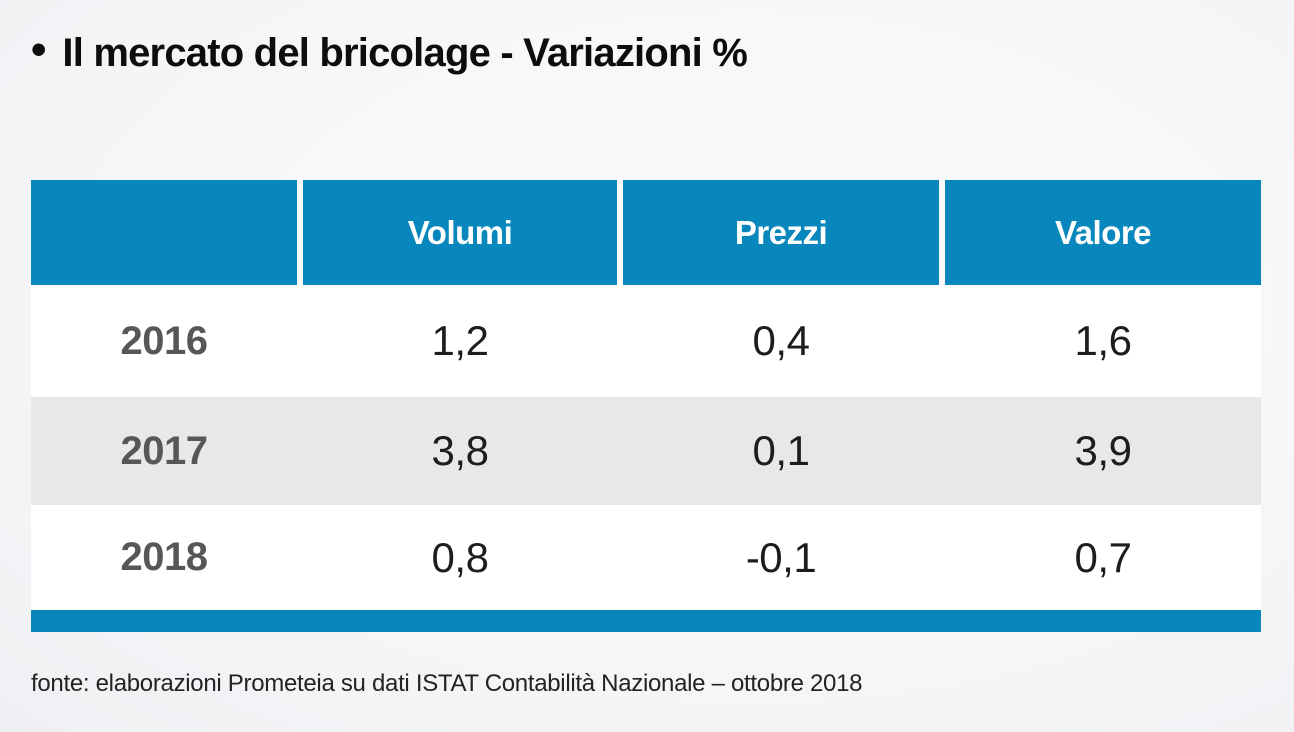 This screenshot has height=732, width=1294. What do you see at coordinates (460, 557) in the screenshot?
I see `cell-volumi: 0,8` at bounding box center [460, 557].